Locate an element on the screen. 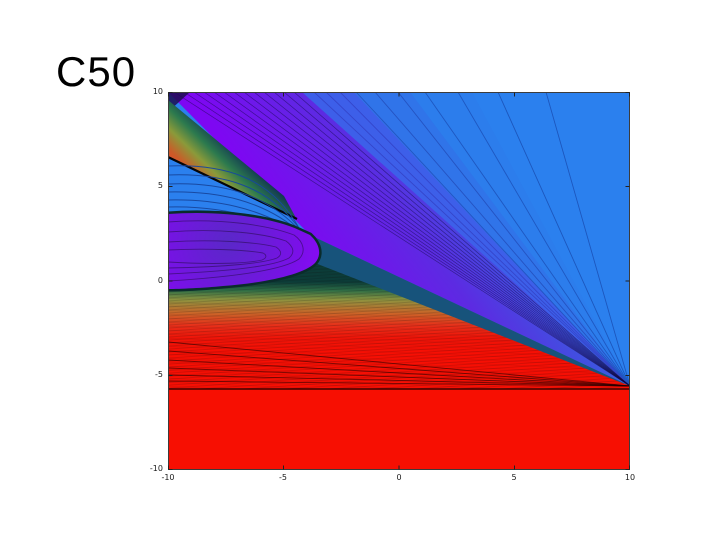 The height and width of the screenshot is (540, 720). y-tick-label-5: 5 is located at coordinates (160, 185).